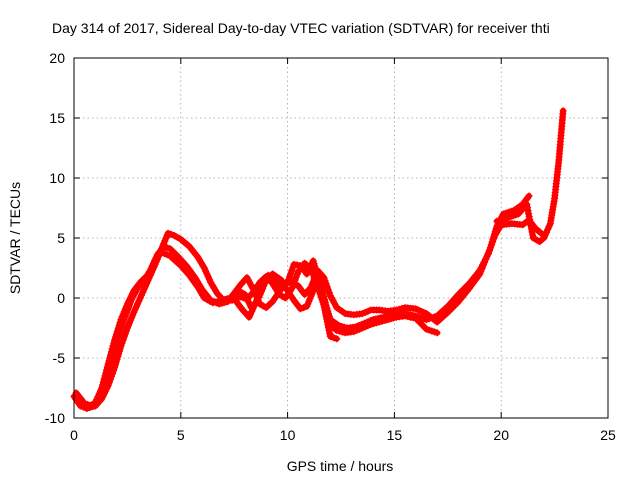  Describe the element at coordinates (340, 466) in the screenshot. I see `x-axis-label: GPS time / hours` at that location.